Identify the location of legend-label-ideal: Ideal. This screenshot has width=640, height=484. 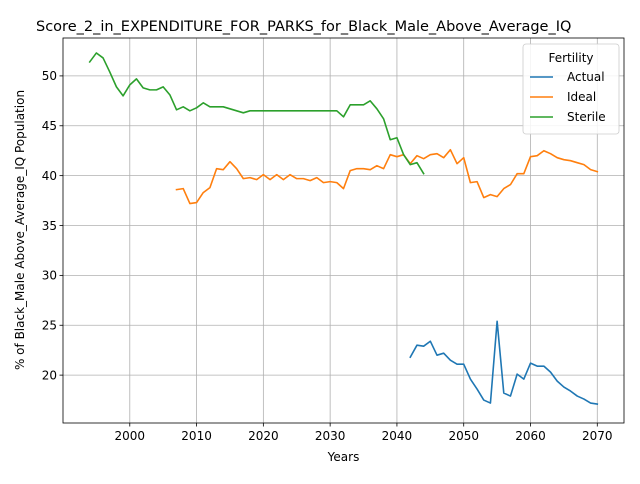
(581, 97).